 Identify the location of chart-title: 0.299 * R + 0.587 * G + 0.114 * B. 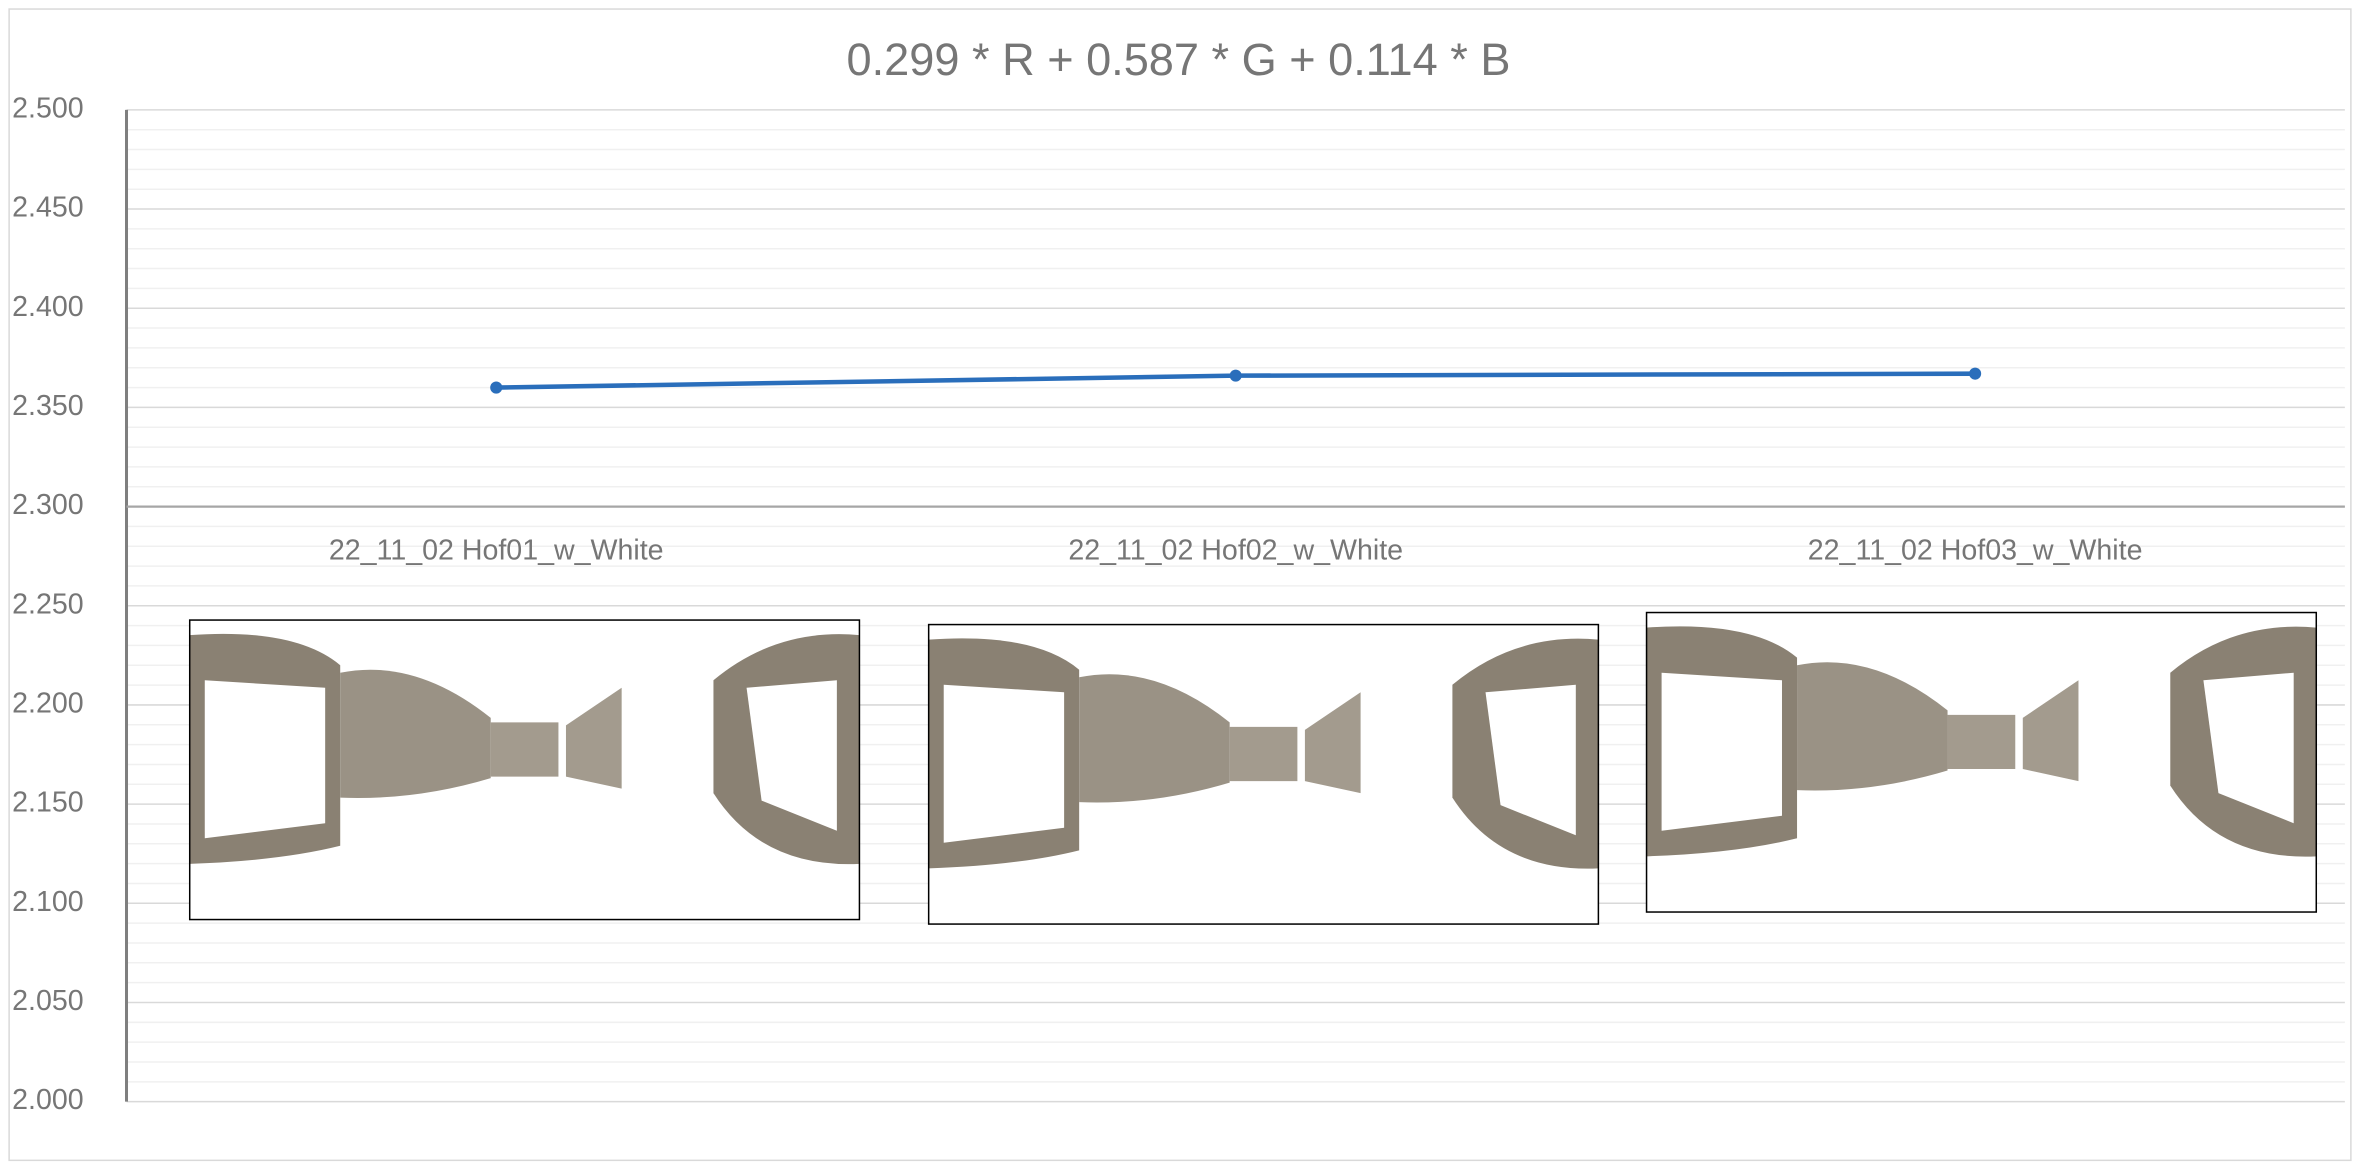
(1179, 59).